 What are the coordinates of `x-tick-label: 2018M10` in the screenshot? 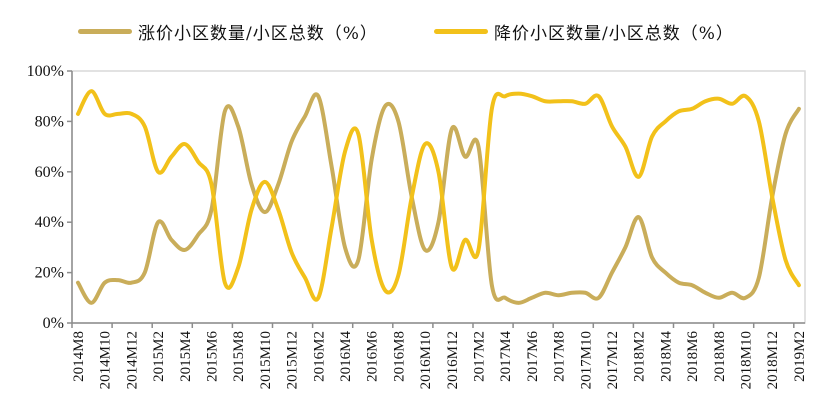 It's located at (747, 360).